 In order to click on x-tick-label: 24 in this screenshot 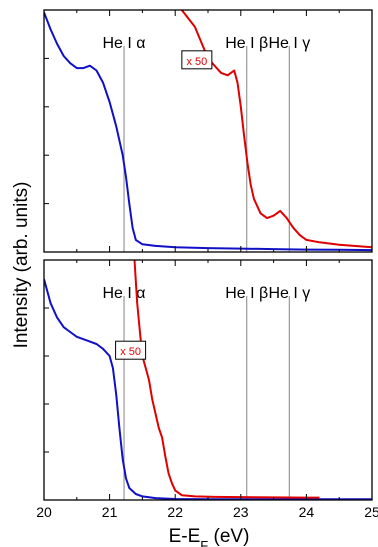, I will do `click(307, 512)`.